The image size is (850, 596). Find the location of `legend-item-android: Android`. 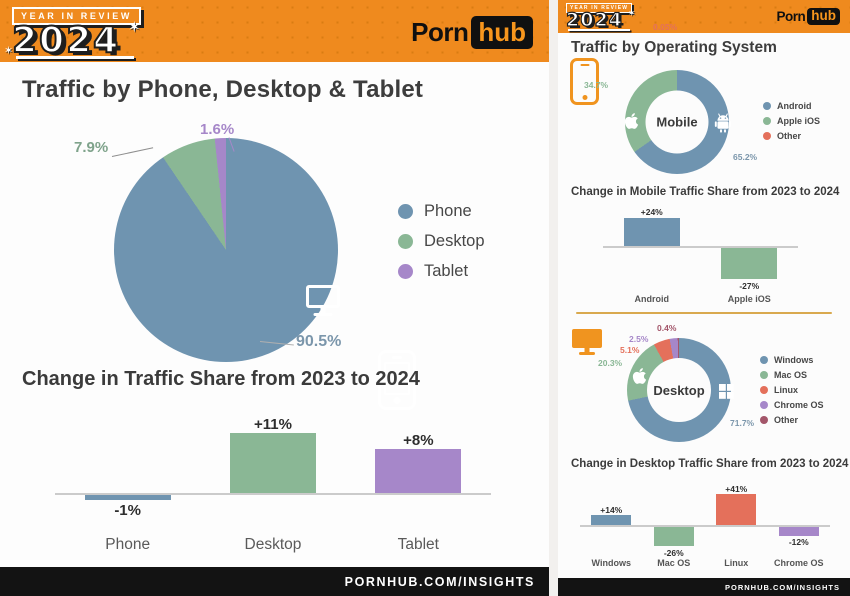

legend-item-android: Android is located at coordinates (791, 106).